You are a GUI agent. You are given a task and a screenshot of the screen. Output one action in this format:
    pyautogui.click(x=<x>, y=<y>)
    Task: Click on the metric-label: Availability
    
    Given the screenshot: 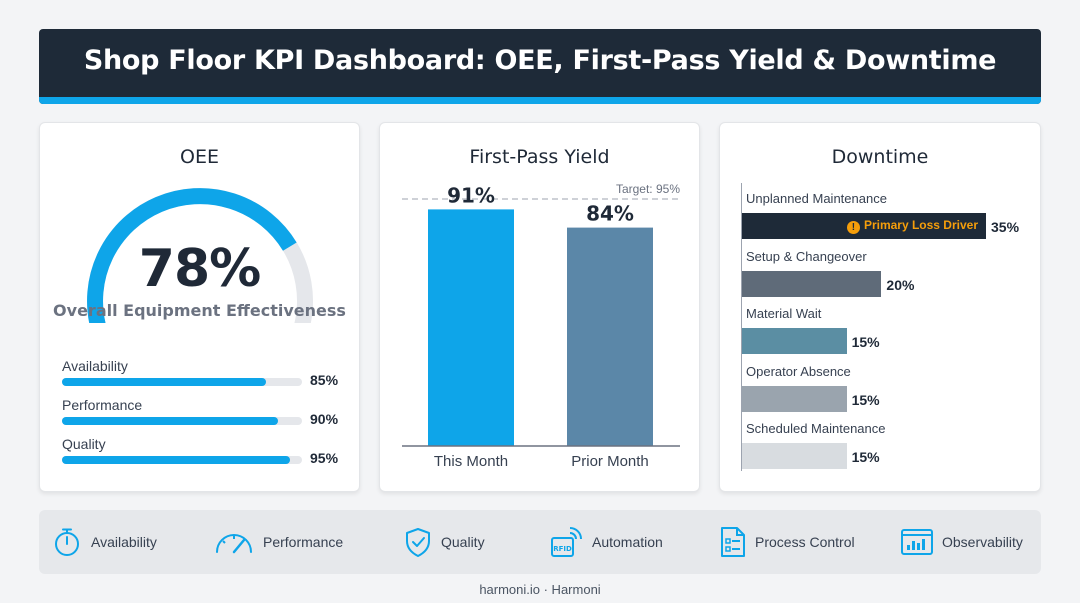 What is the action you would take?
    pyautogui.click(x=95, y=366)
    